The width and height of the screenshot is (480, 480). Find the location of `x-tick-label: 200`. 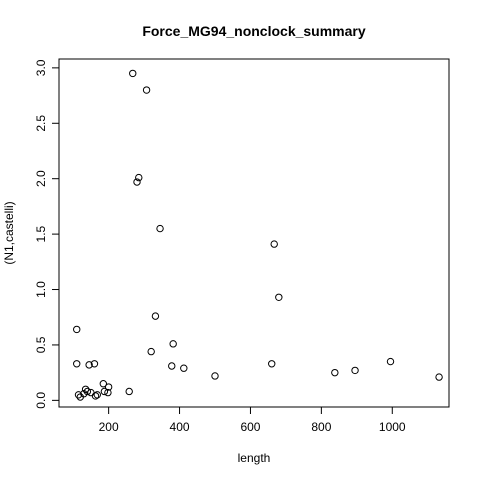

x-tick-label: 200 is located at coordinates (109, 427).